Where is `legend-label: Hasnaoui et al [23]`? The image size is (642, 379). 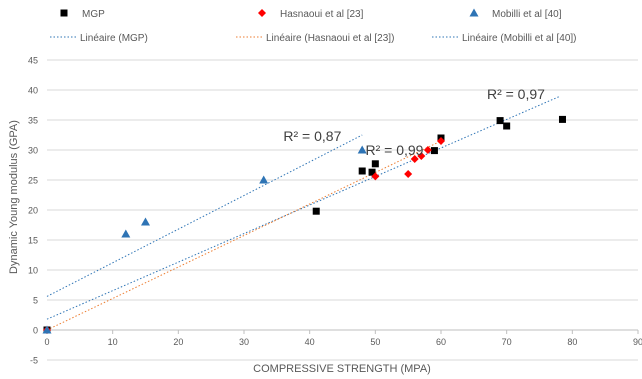 legend-label: Hasnaoui et al [23] is located at coordinates (322, 14).